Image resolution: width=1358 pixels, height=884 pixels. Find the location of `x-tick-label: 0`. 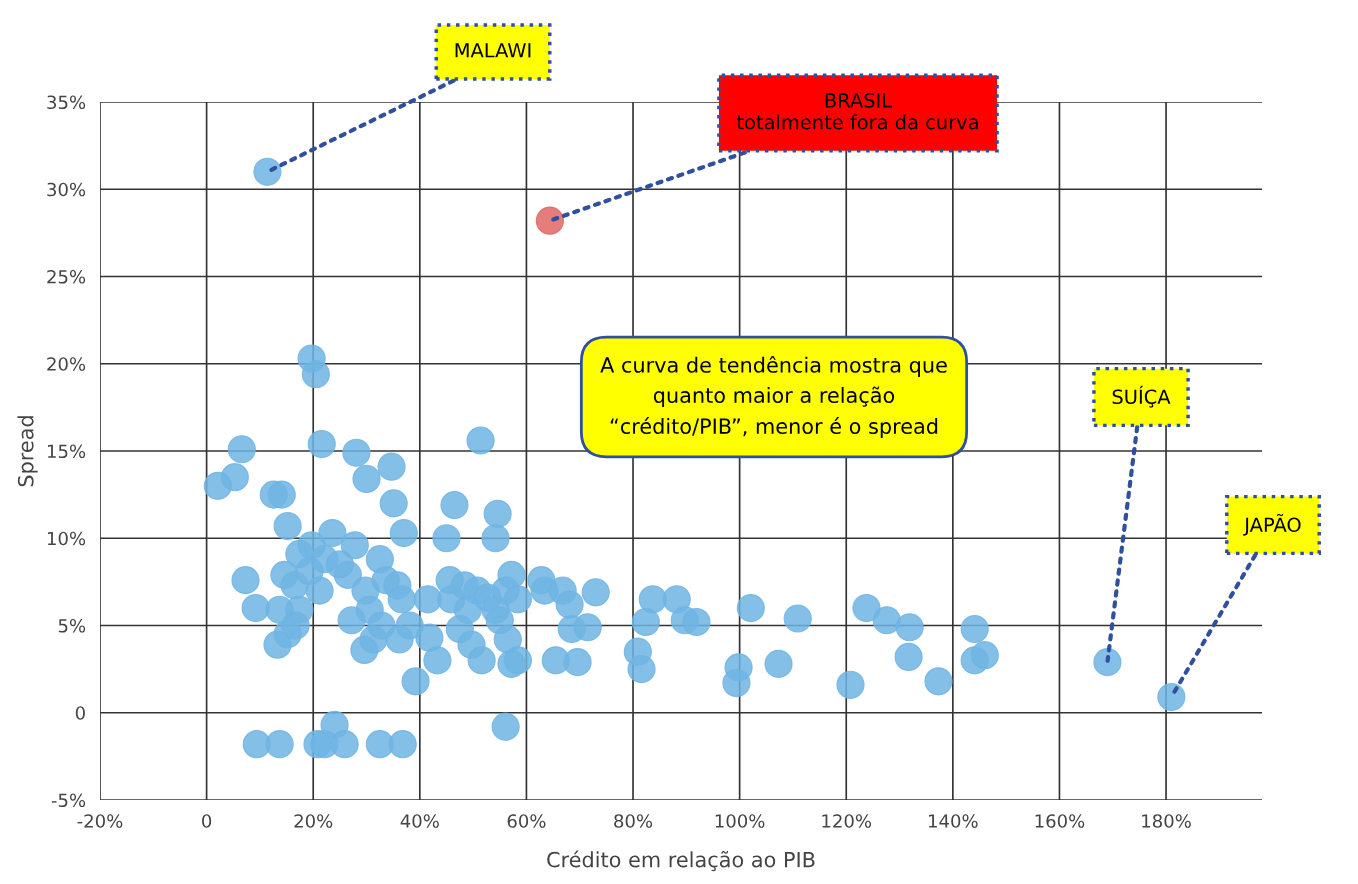

x-tick-label: 0 is located at coordinates (207, 821).